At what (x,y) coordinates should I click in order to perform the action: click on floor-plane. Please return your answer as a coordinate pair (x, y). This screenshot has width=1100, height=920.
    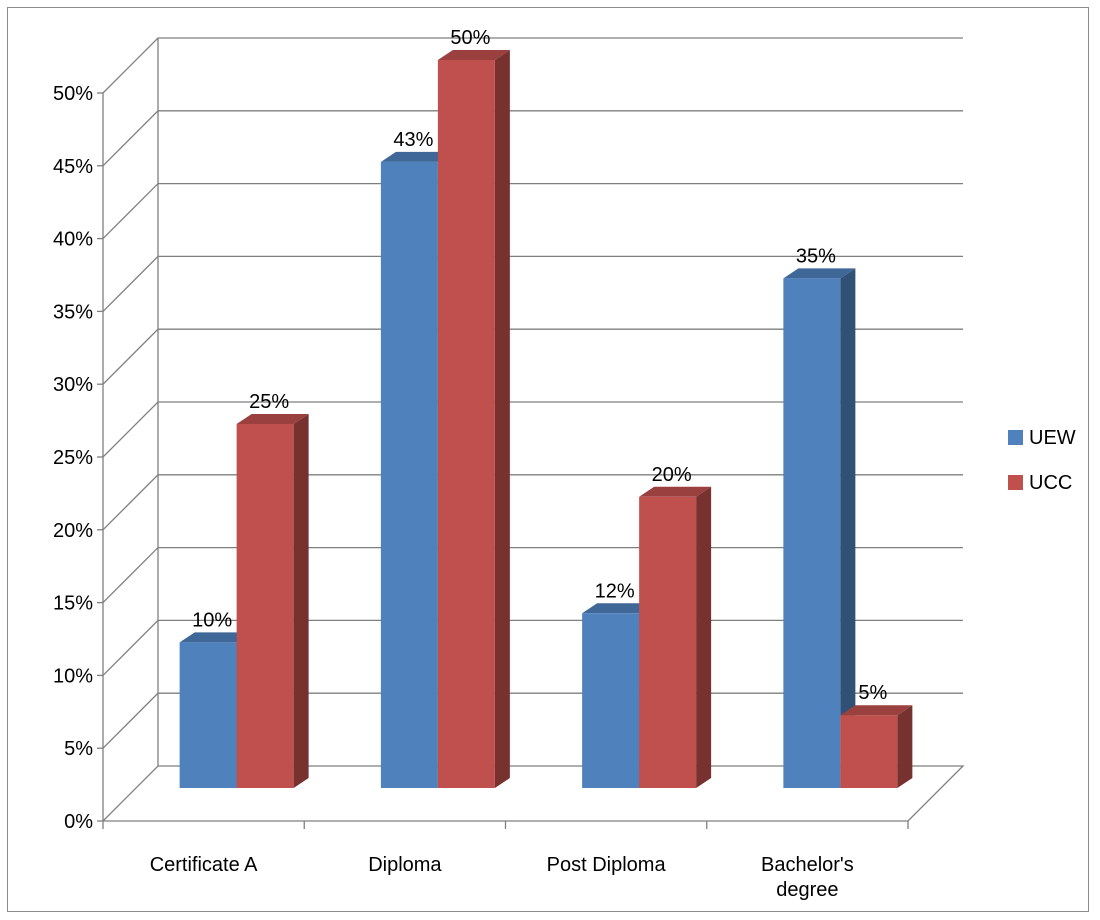
    Looking at the image, I should click on (533, 793).